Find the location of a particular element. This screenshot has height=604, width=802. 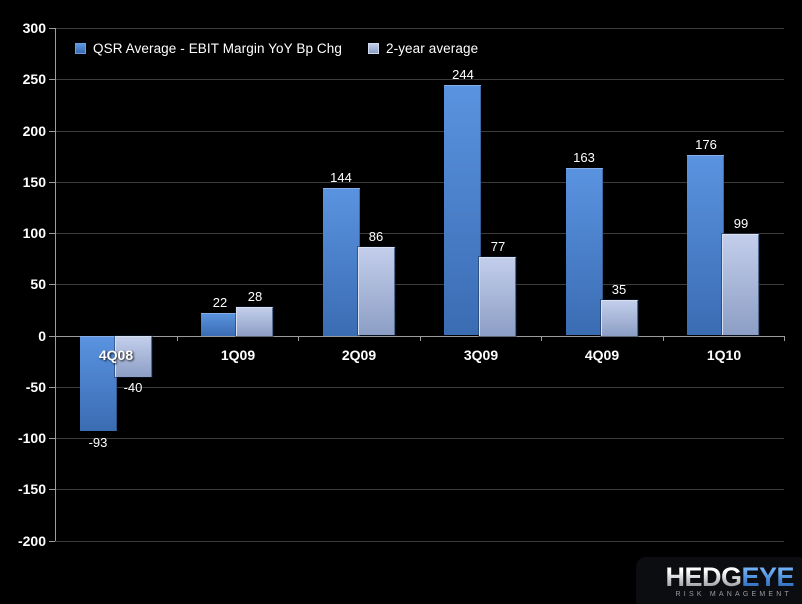

bar-qsr-average-ebit-margin-yoy-bp-chg-2Q09 is located at coordinates (341, 262).